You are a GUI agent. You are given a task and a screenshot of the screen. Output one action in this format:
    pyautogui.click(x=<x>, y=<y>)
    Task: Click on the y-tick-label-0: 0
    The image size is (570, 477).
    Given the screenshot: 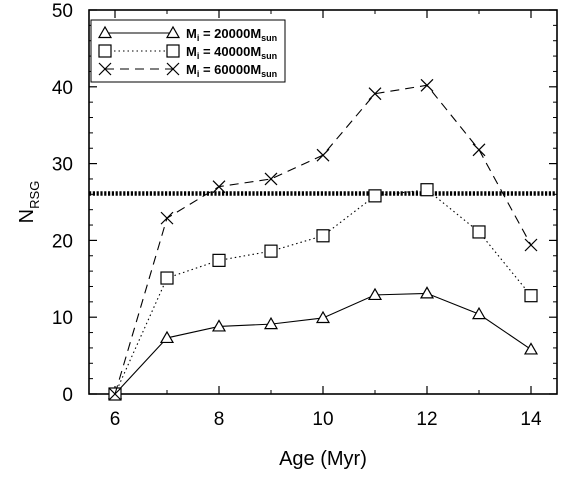 What is the action you would take?
    pyautogui.click(x=67, y=395)
    